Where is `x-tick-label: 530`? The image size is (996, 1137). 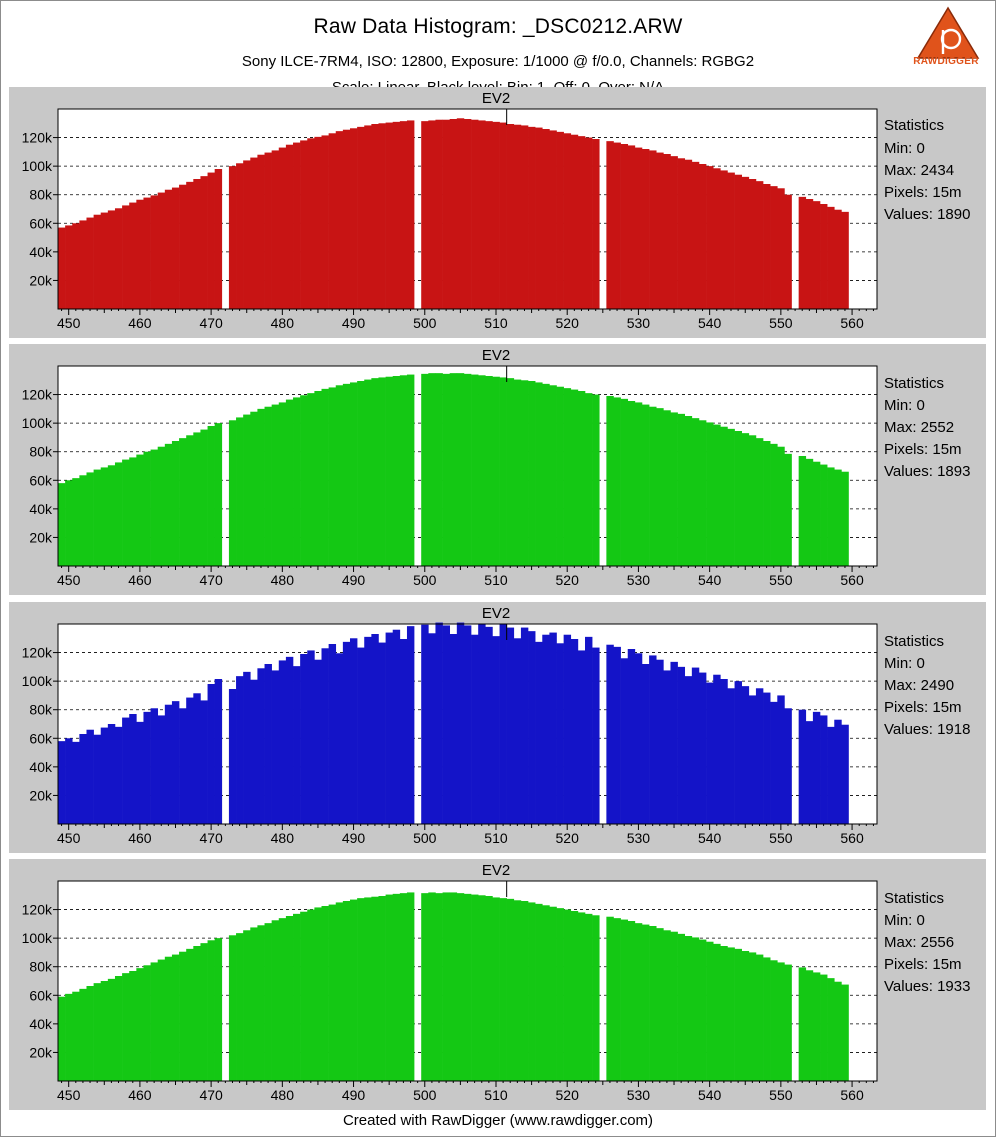
x-tick-label: 530 is located at coordinates (639, 580).